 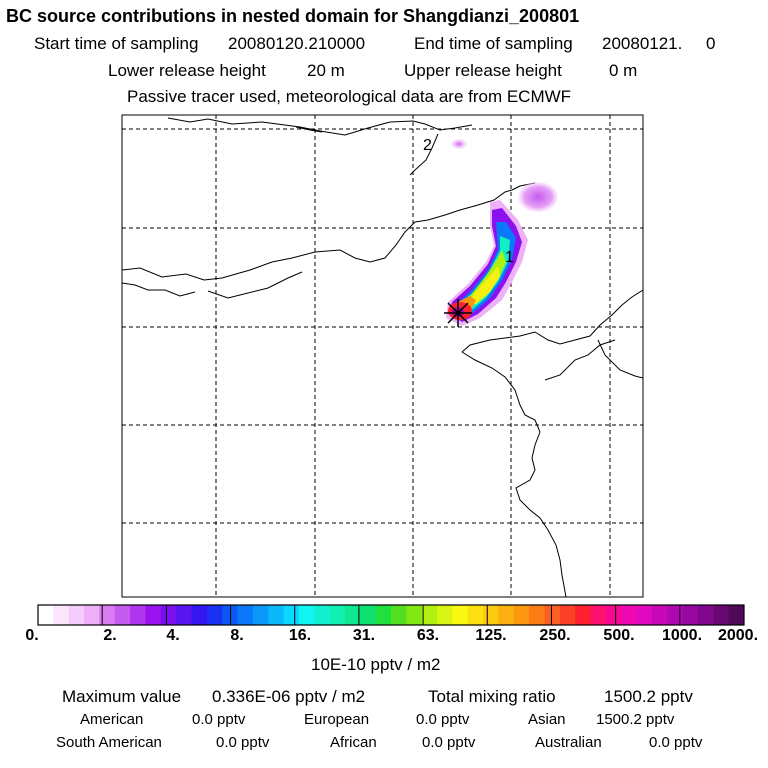 What do you see at coordinates (738, 635) in the screenshot?
I see `colorbar-label: 2000.` at bounding box center [738, 635].